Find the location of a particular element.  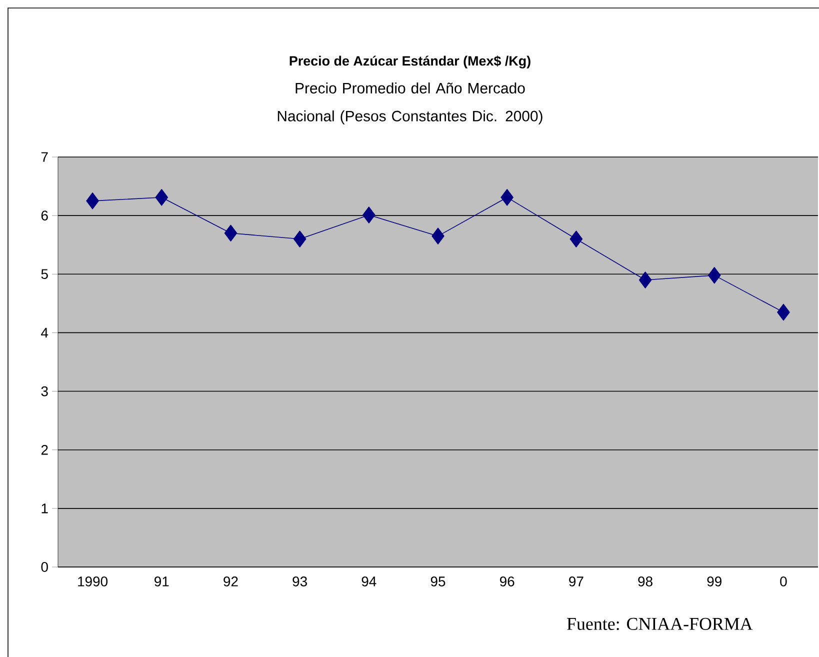

x-tick-label: 97 is located at coordinates (576, 581).